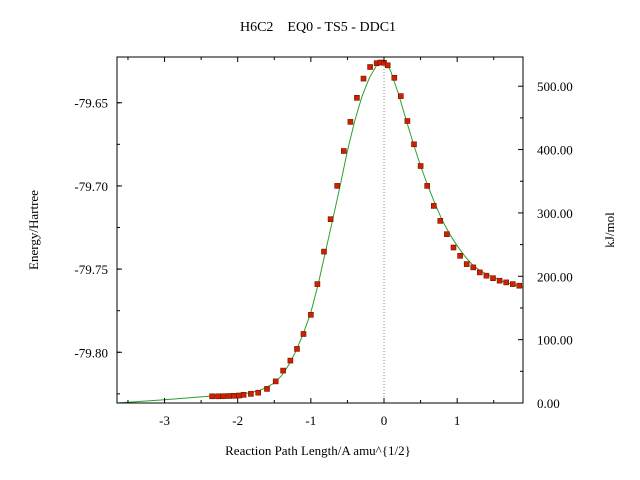 Image resolution: width=640 pixels, height=480 pixels. What do you see at coordinates (384, 420) in the screenshot?
I see `x-tick-label: 0` at bounding box center [384, 420].